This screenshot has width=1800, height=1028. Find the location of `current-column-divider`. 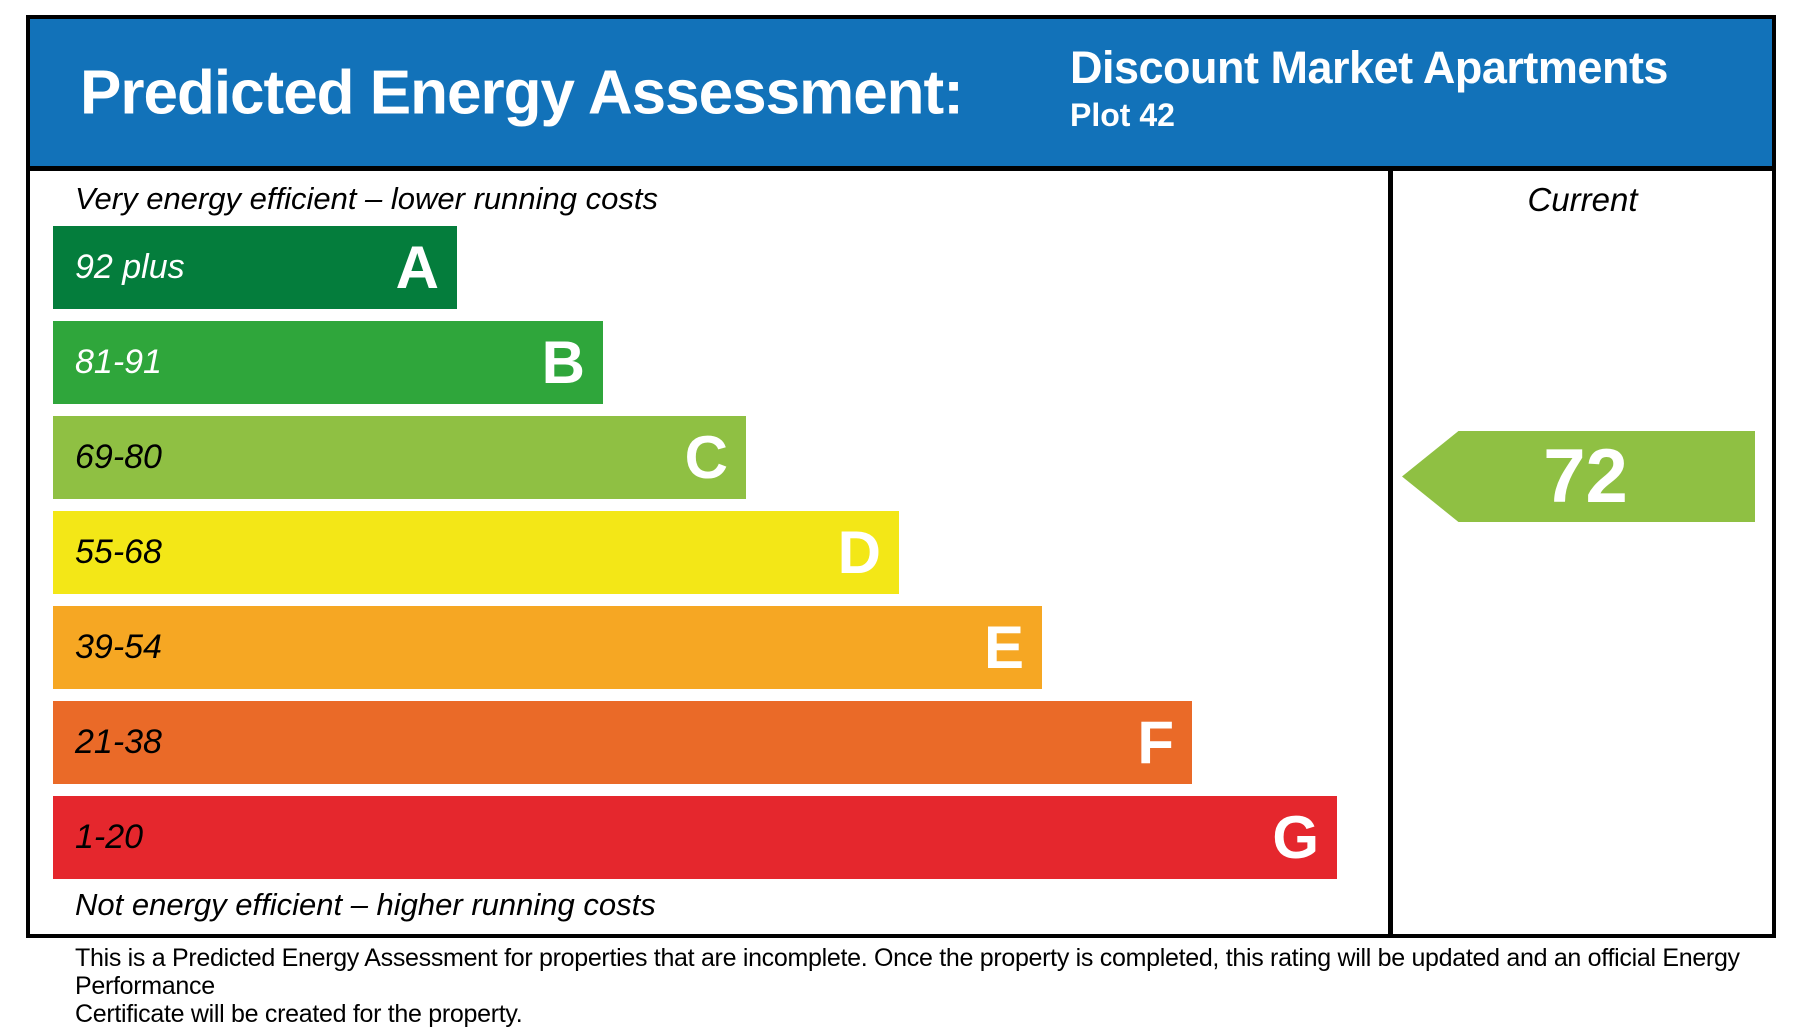

current-column-divider is located at coordinates (1390, 552).